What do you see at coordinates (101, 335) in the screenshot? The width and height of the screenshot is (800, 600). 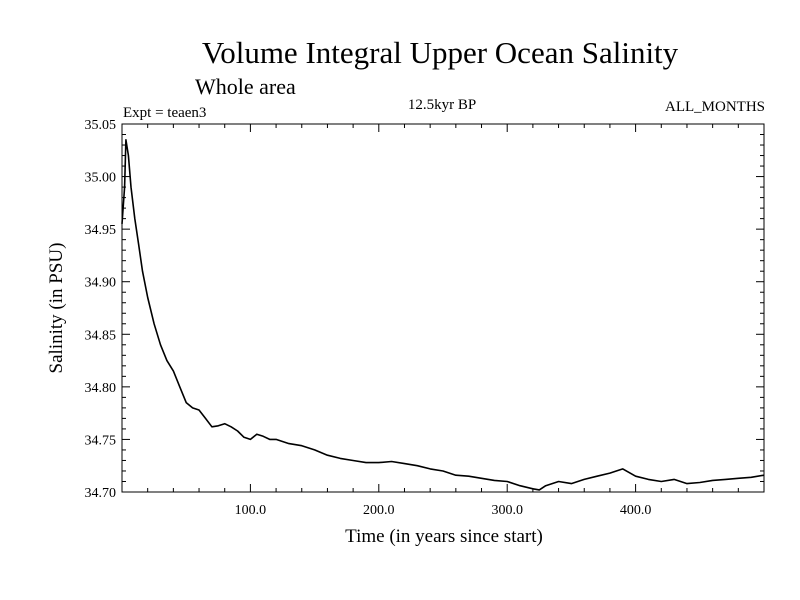 I see `y-tick-label: 34.85` at bounding box center [101, 335].